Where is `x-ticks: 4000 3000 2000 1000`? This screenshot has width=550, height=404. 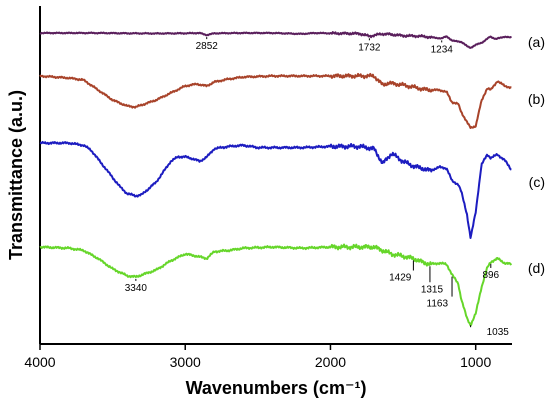
x-ticks: 4000 3000 2000 1000 is located at coordinates (257, 357).